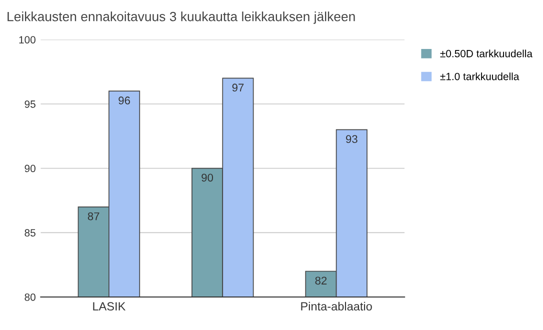 This screenshot has height=330, width=543. Describe the element at coordinates (30, 297) in the screenshot. I see `y-tick-label: 80` at that location.